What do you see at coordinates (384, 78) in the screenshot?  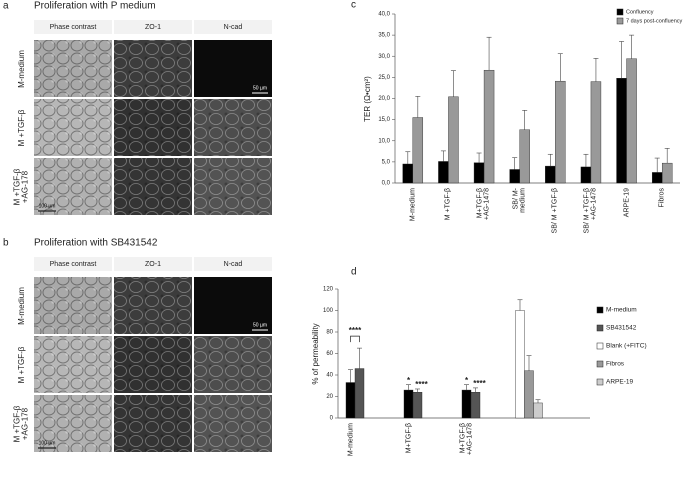 I see `y-tick-label: 25,0` at bounding box center [384, 78].